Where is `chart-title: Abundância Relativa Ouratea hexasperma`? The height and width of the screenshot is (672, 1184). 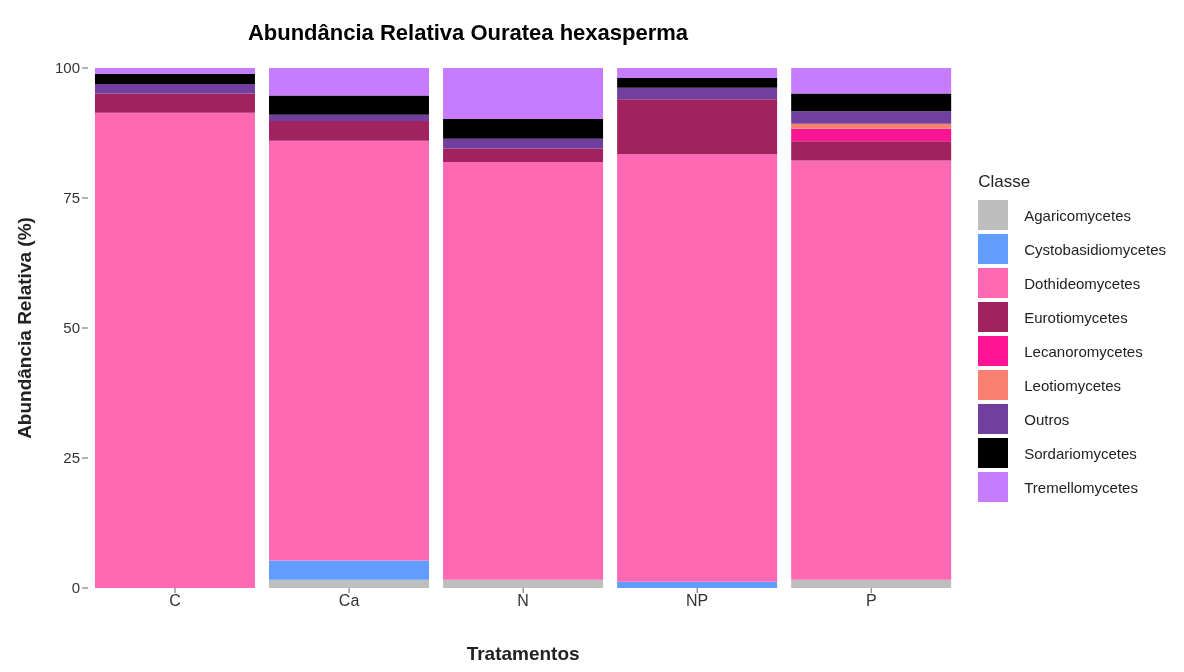
chart-title: Abundância Relativa Ouratea hexasperma is located at coordinates (468, 33).